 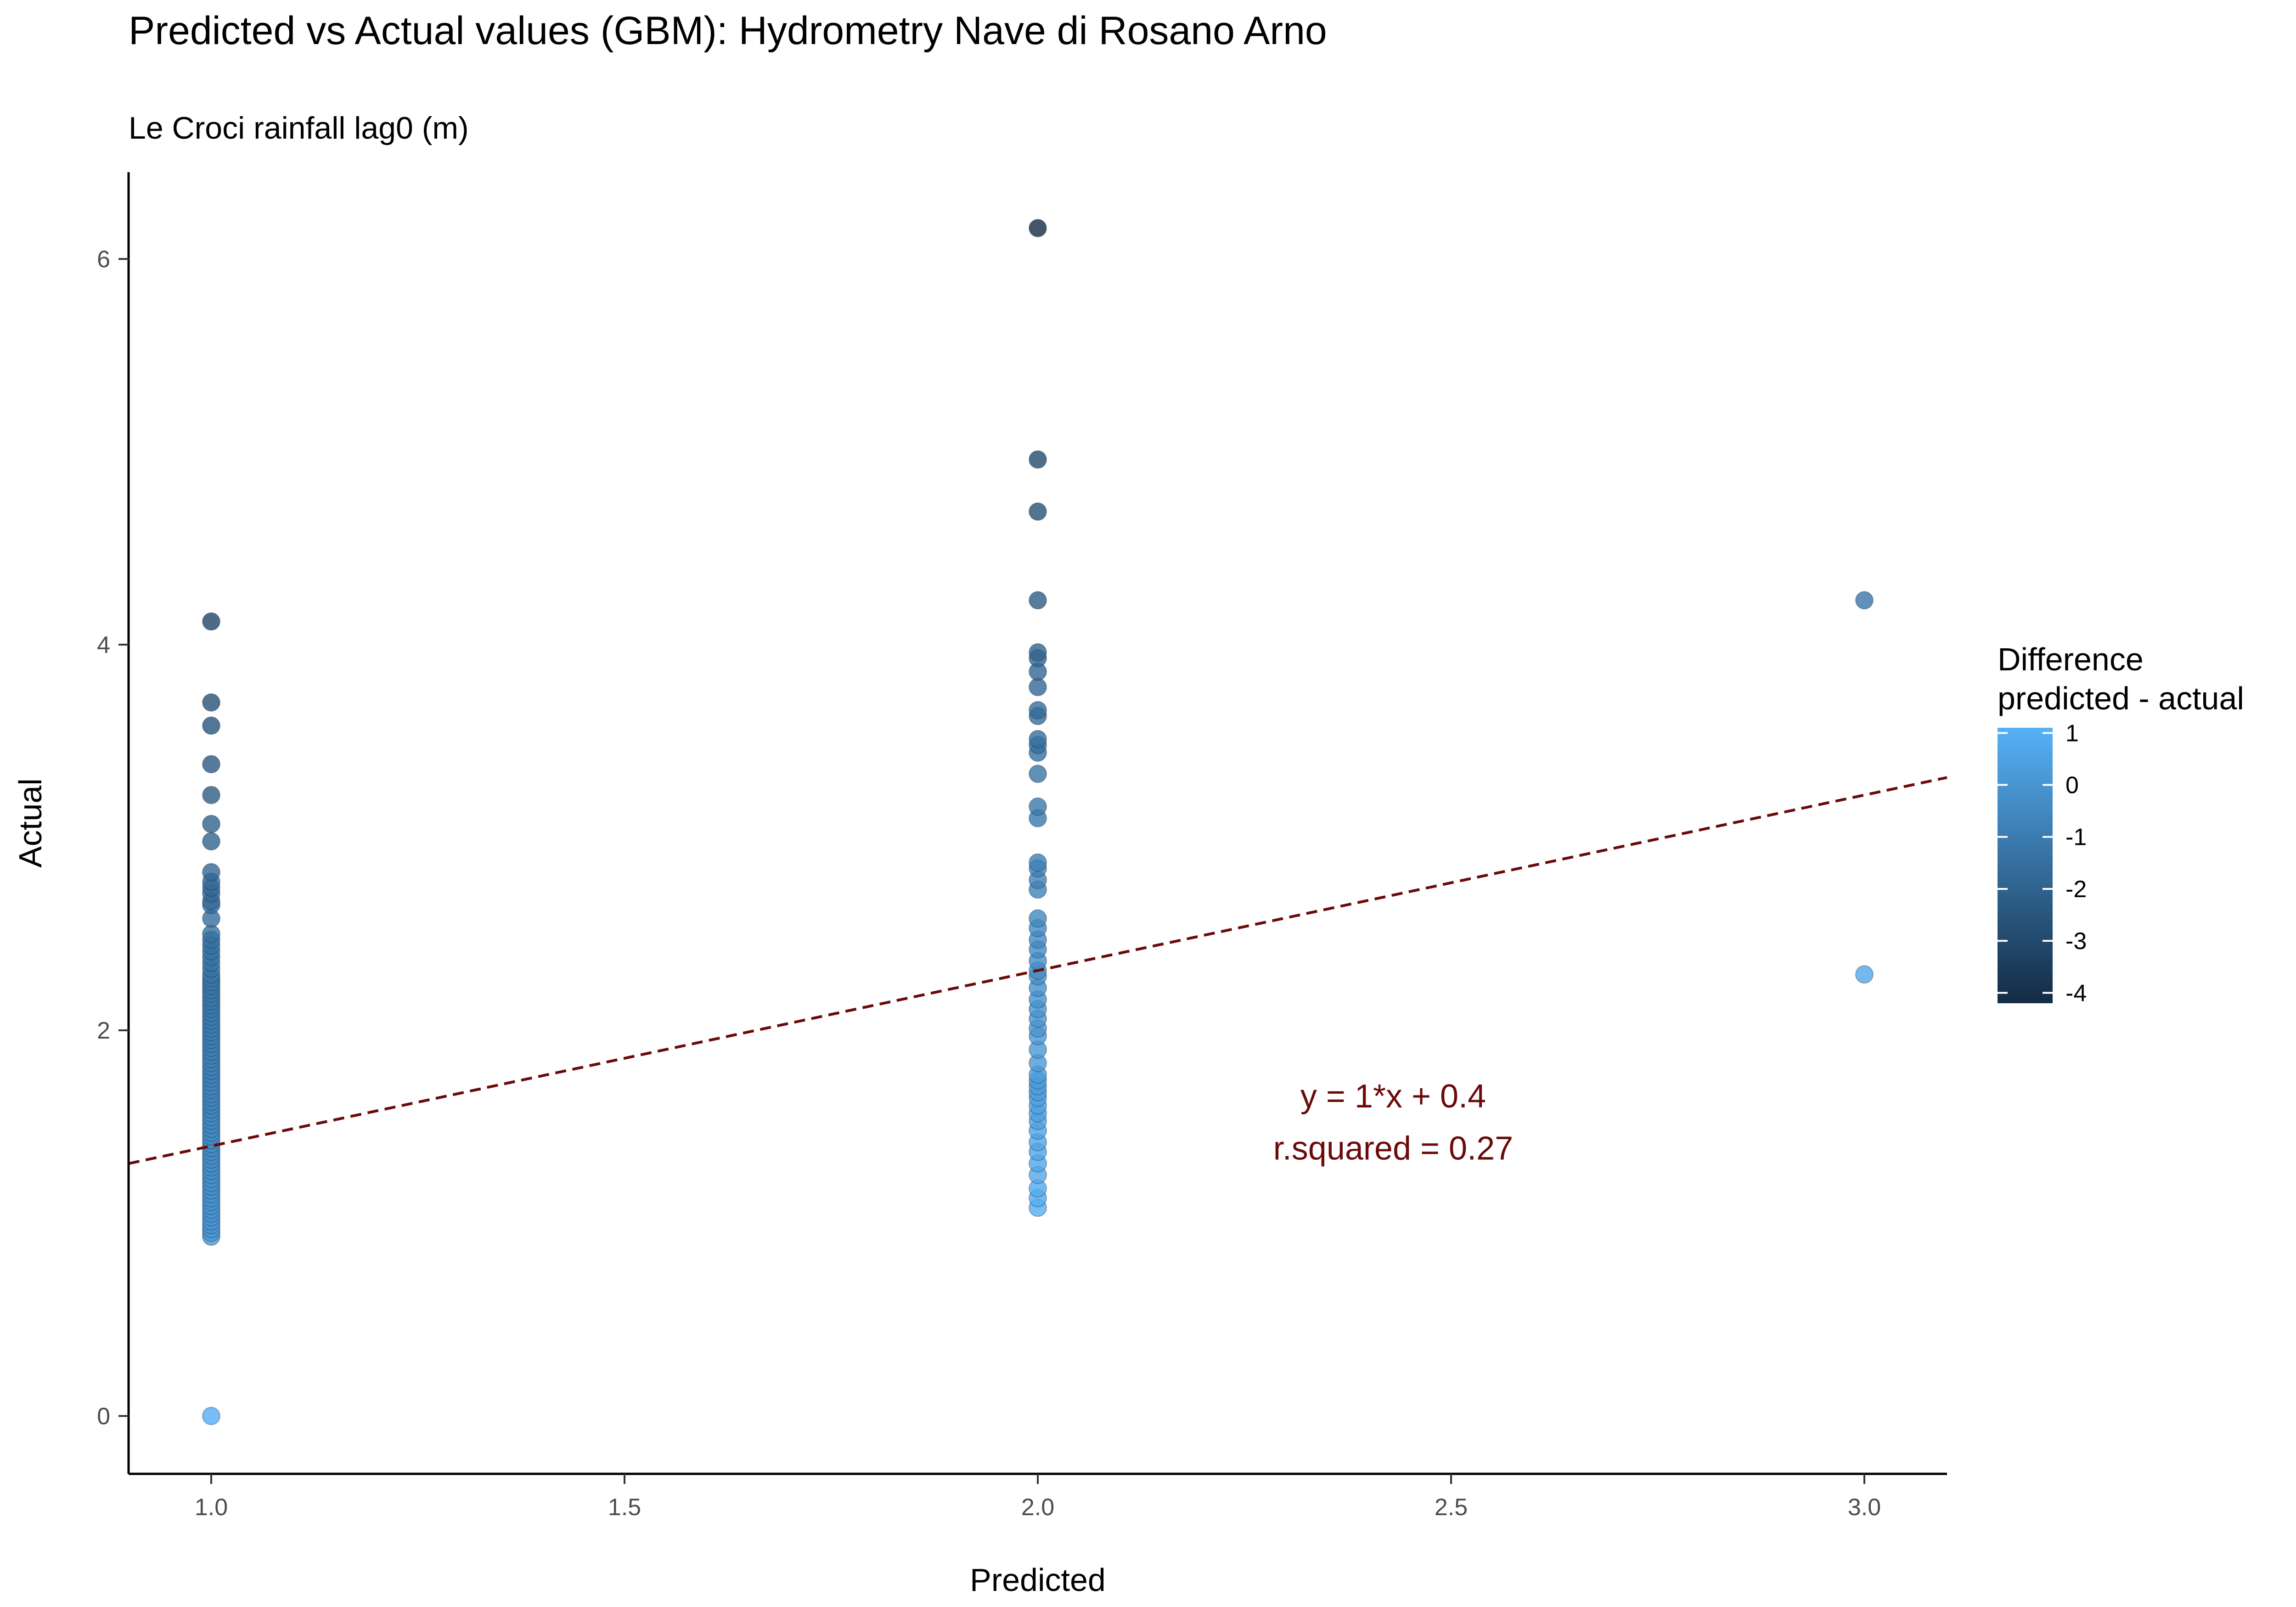 I want to click on legend-tick-label: -4, so click(x=2076, y=993).